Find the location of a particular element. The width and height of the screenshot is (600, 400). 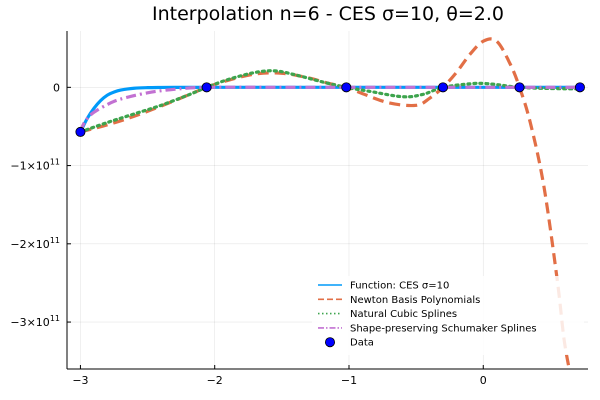

legend-label-1: Function: CES σ=10 is located at coordinates (399, 286).